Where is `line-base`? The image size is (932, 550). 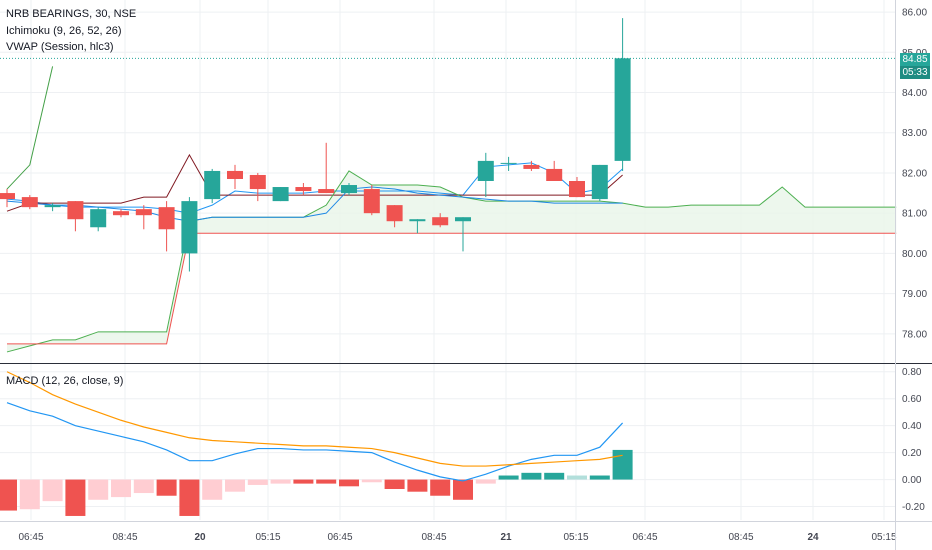
line-base is located at coordinates (314, 182).